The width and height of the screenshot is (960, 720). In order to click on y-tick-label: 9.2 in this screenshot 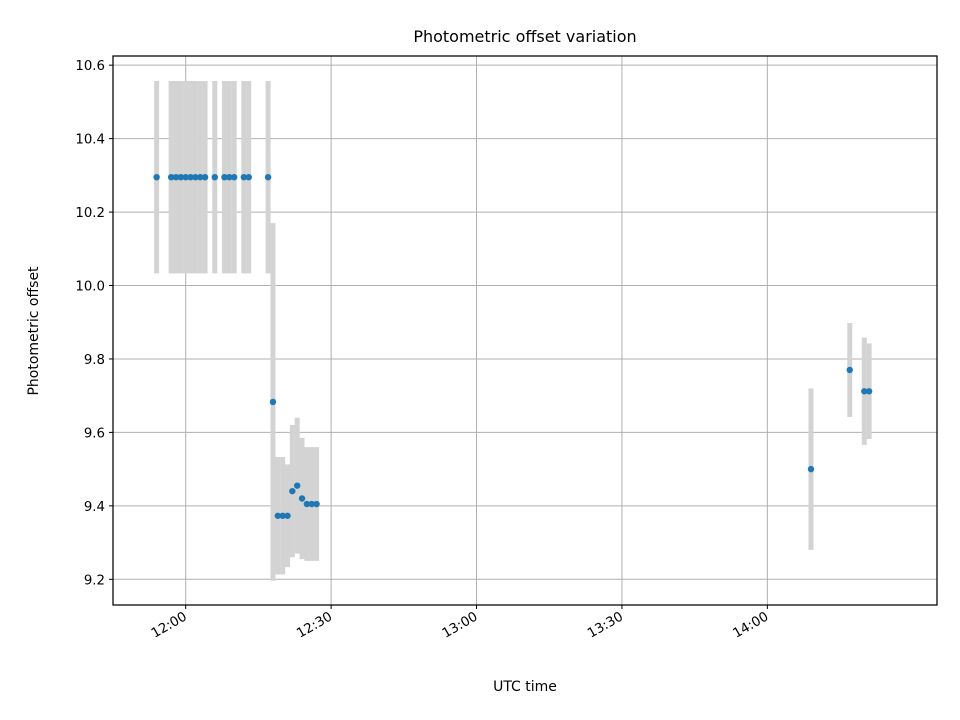, I will do `click(94, 580)`.